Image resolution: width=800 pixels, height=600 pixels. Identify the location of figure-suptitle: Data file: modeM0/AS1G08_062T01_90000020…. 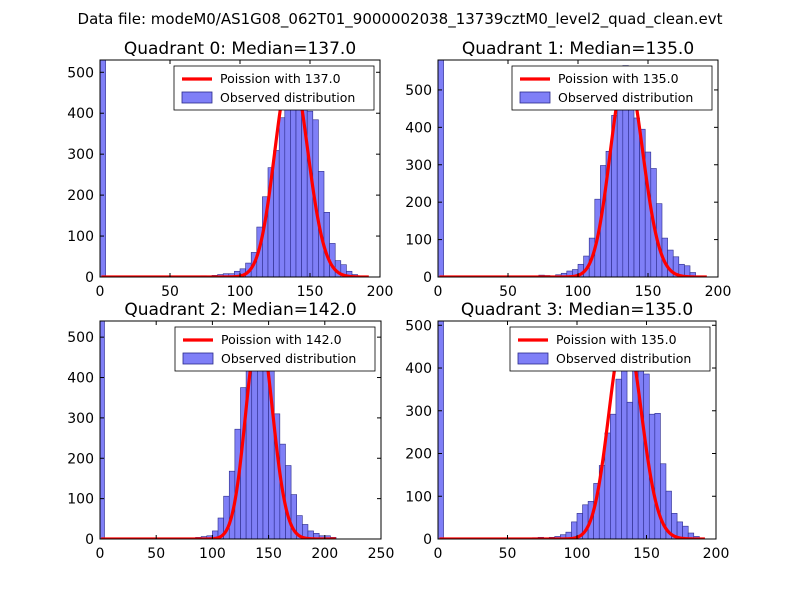
(400, 19).